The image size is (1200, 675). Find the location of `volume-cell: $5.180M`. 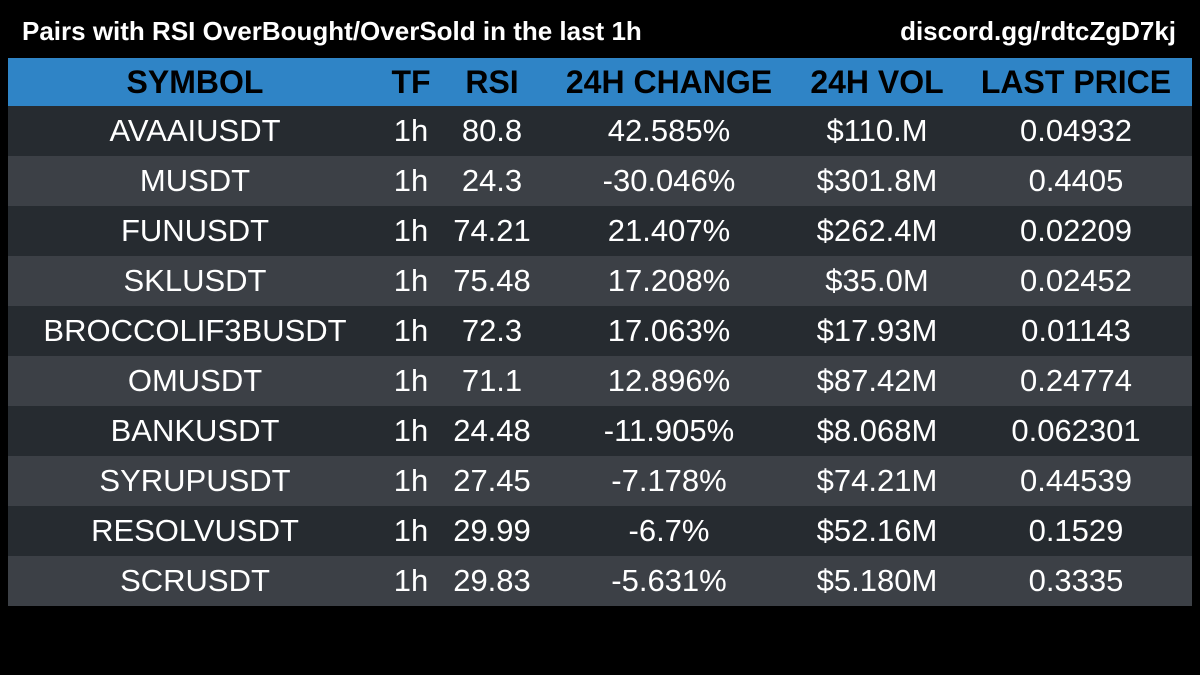

volume-cell: $5.180M is located at coordinates (877, 580).